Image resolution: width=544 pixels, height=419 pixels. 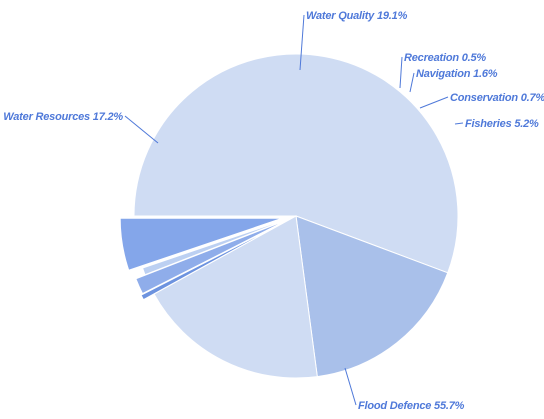 What do you see at coordinates (201, 244) in the screenshot?
I see `pie-slice-fisheries` at bounding box center [201, 244].